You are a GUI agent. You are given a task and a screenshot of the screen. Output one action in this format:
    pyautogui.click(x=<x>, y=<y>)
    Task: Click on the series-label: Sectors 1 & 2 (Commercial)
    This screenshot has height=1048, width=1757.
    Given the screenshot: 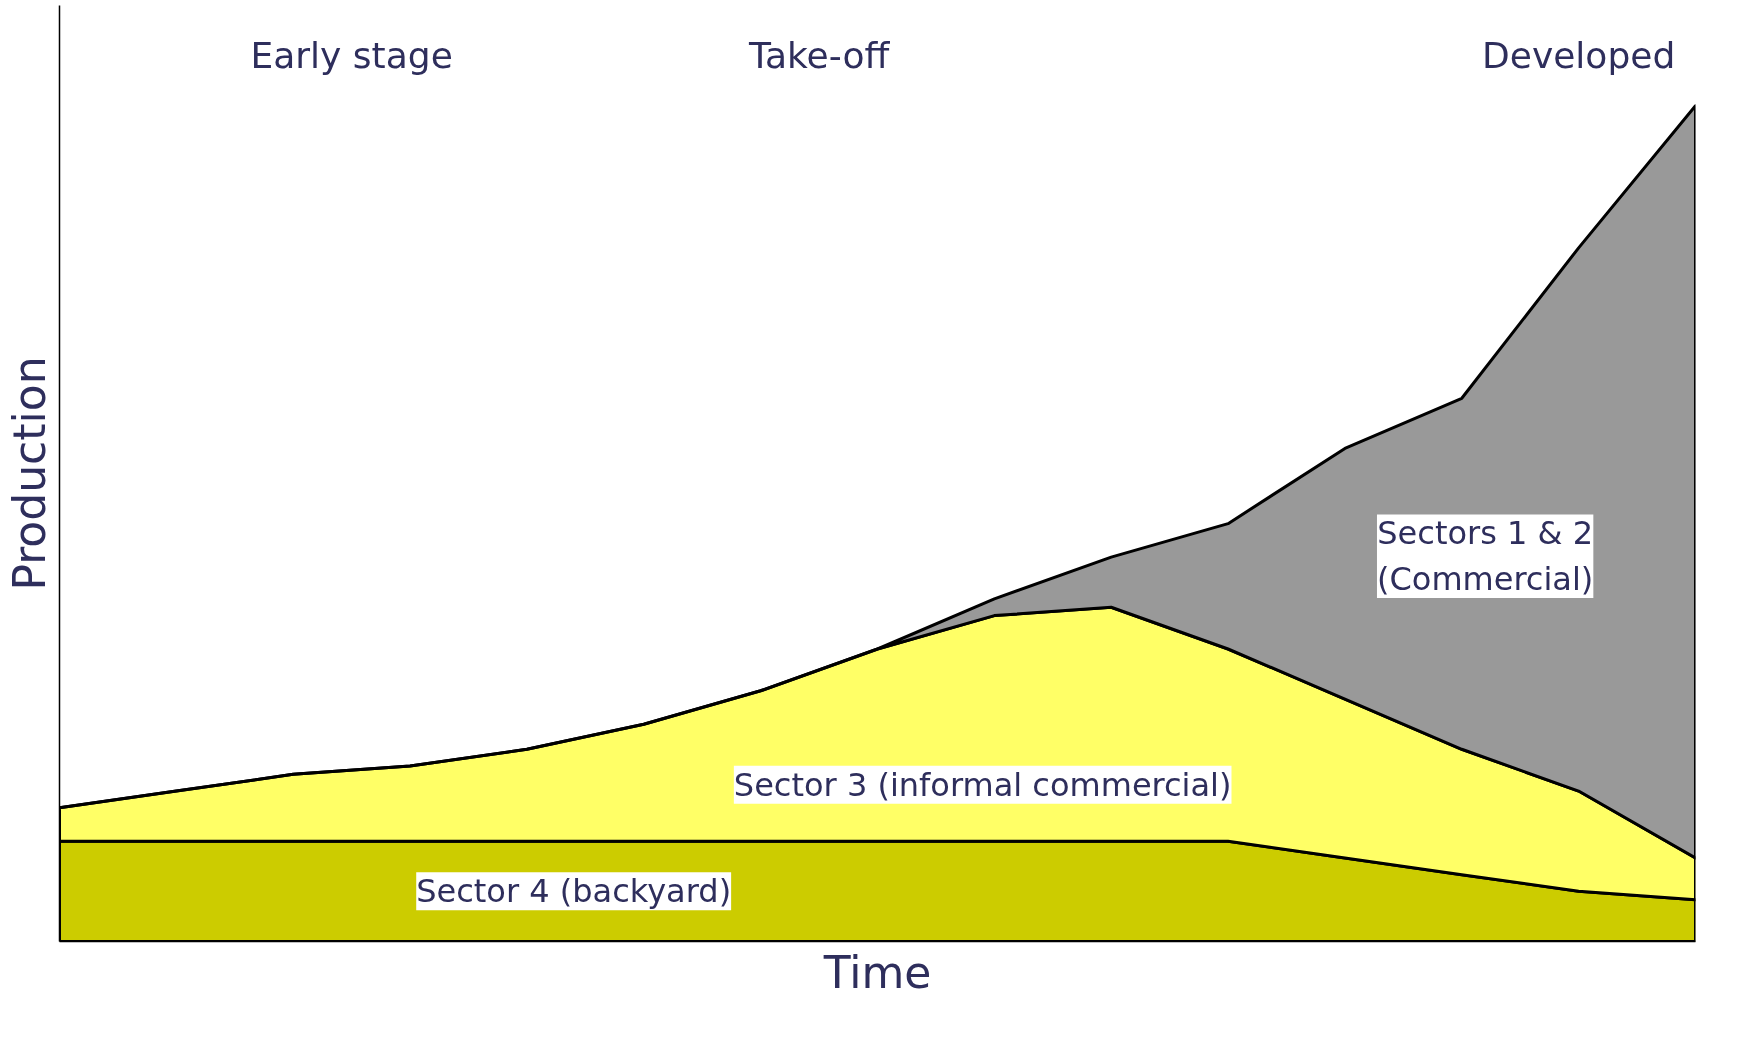 What is the action you would take?
    pyautogui.click(x=1485, y=556)
    